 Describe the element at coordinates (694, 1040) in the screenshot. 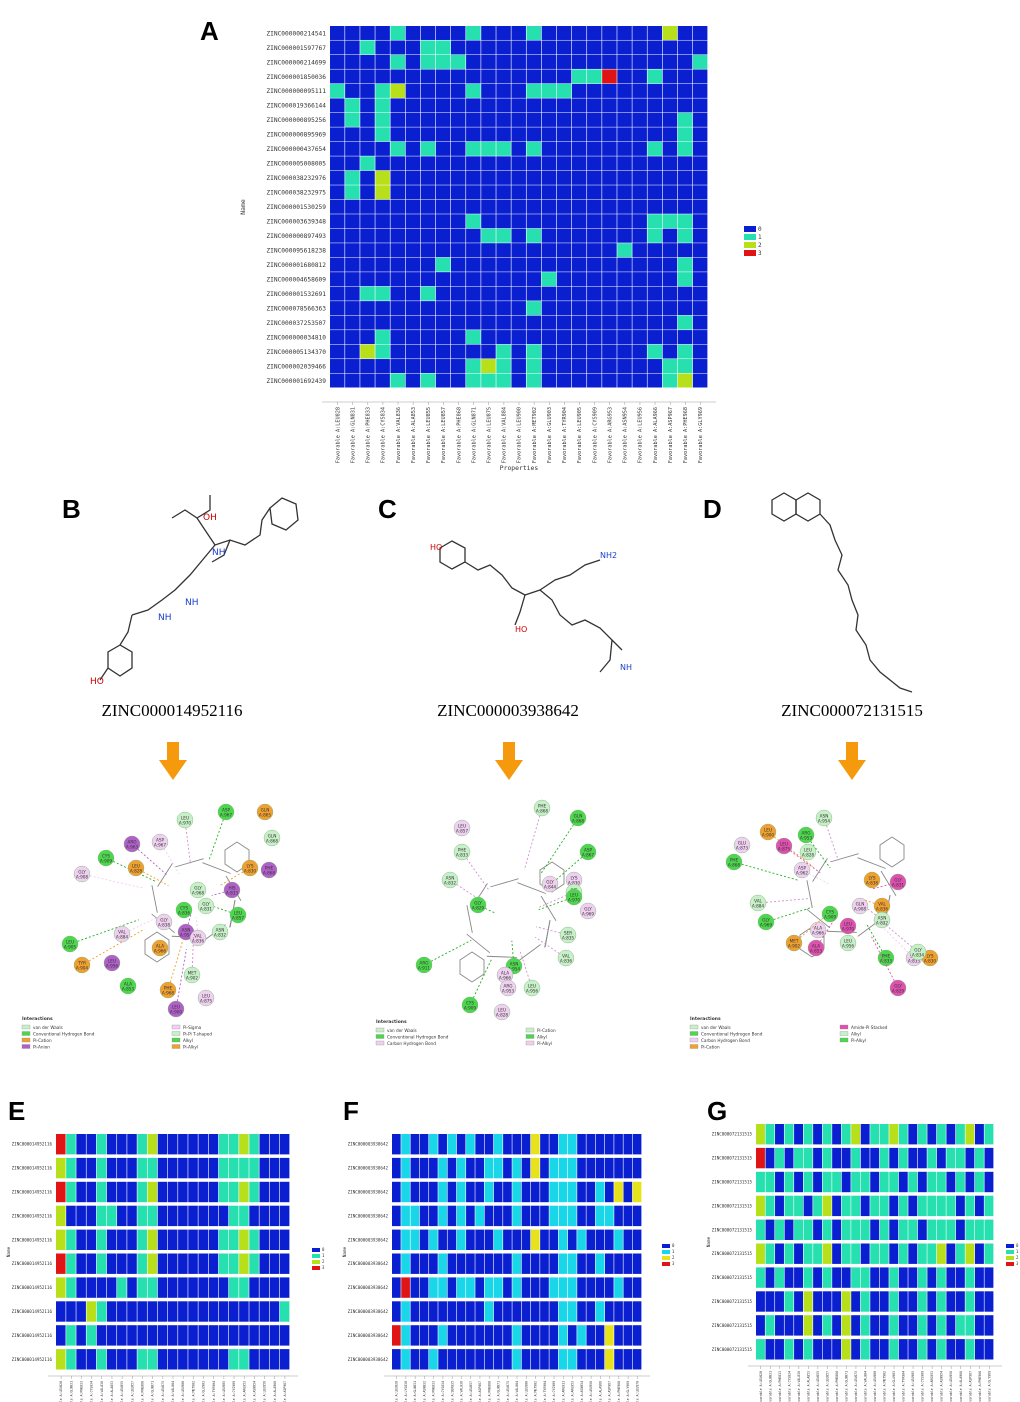

I see `legend-swatch` at that location.